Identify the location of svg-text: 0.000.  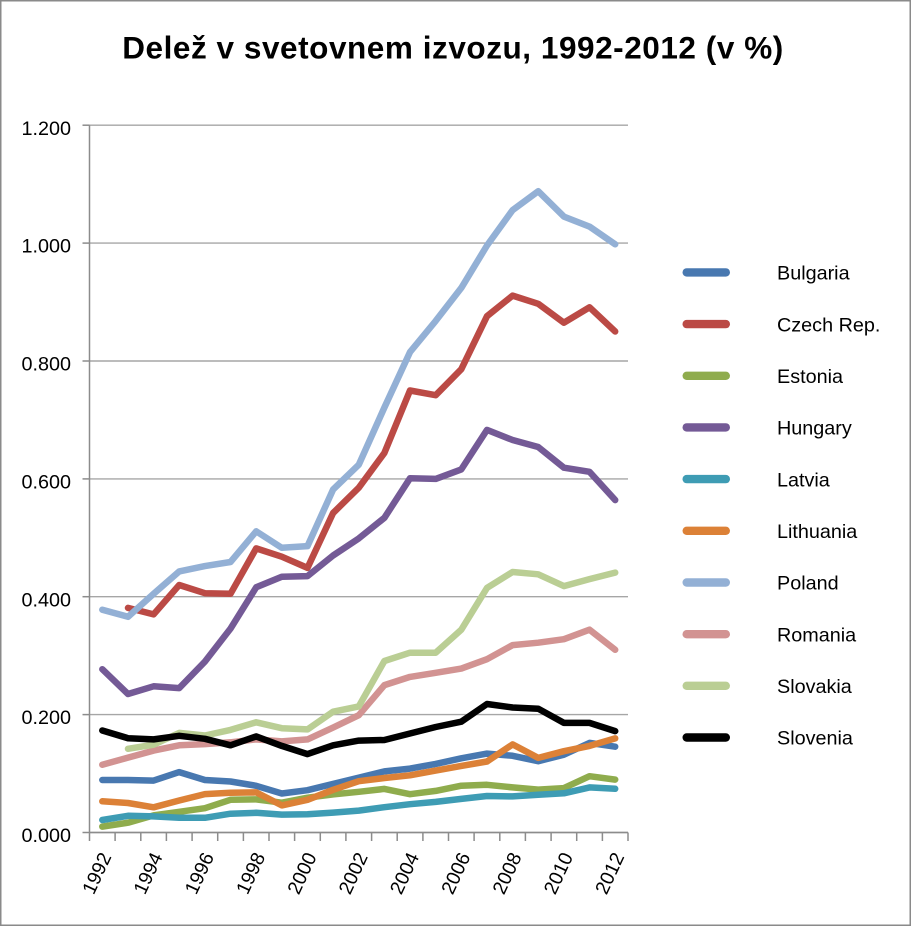
(46, 836).